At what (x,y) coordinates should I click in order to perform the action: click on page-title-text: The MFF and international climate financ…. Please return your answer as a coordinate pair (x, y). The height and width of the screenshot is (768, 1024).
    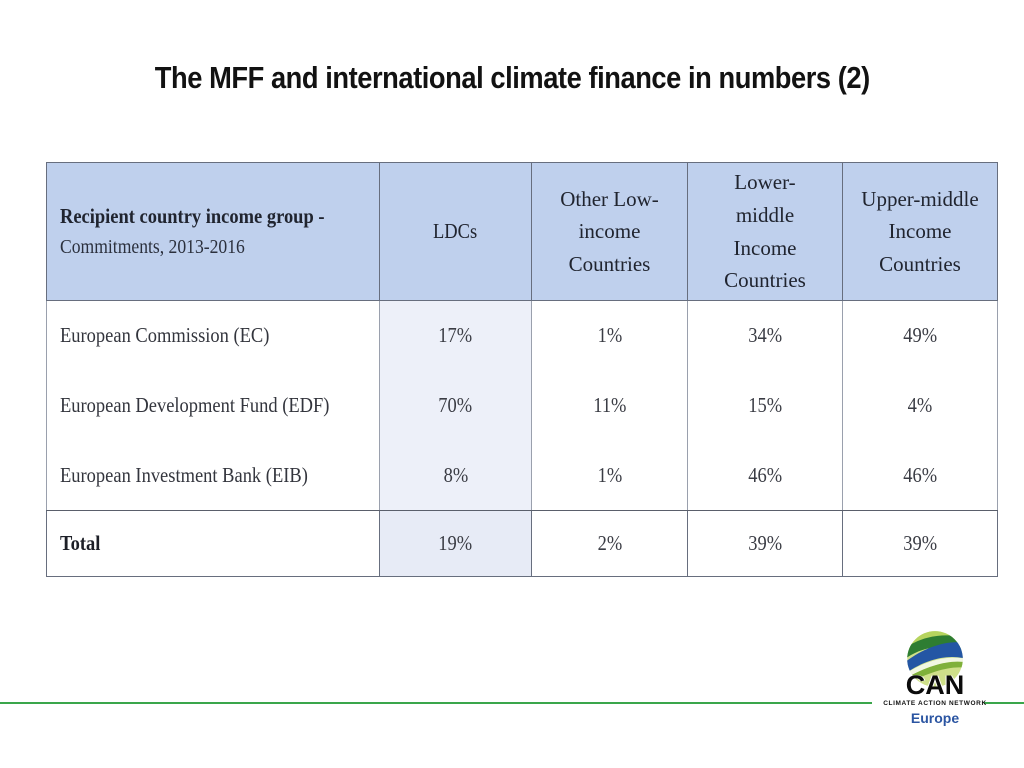
    Looking at the image, I should click on (512, 77).